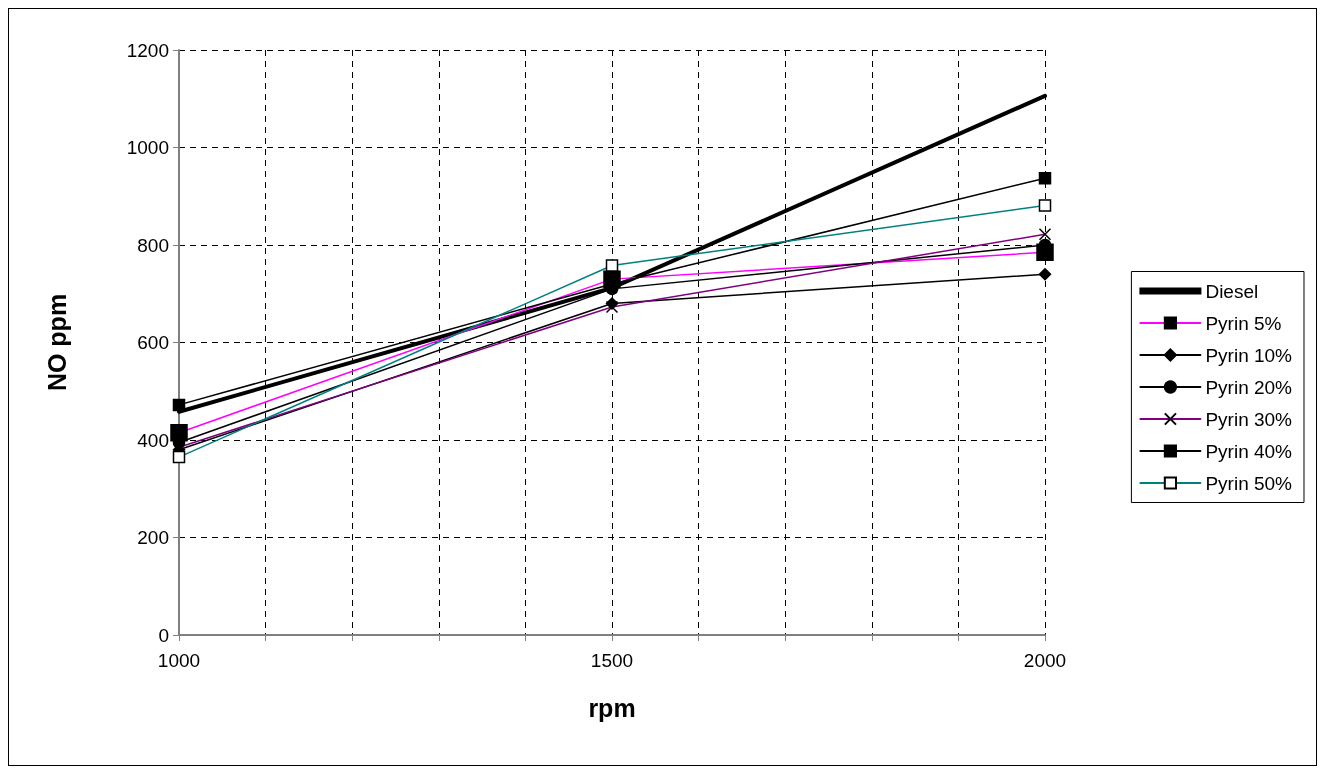 This screenshot has height=774, width=1325. I want to click on y-tick-label: 200, so click(153, 537).